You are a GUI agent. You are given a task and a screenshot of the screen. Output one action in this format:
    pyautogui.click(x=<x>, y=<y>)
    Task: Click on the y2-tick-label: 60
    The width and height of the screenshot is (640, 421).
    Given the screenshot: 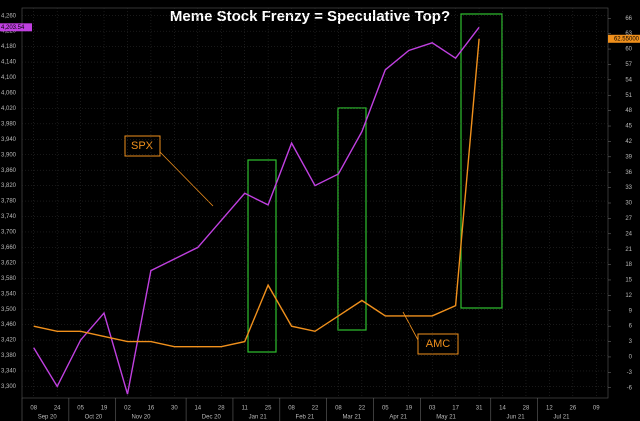 What is the action you would take?
    pyautogui.click(x=628, y=50)
    